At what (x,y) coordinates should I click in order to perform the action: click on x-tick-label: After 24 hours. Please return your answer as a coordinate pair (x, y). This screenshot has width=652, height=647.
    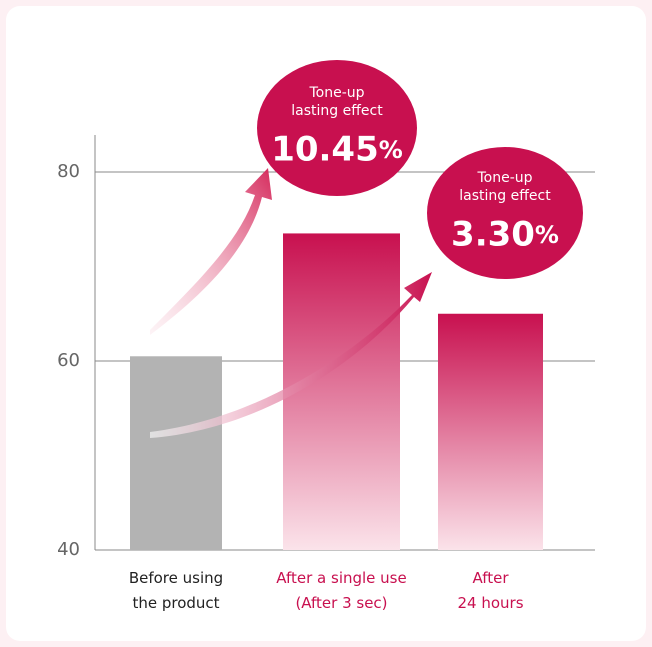
    Looking at the image, I should click on (490, 590).